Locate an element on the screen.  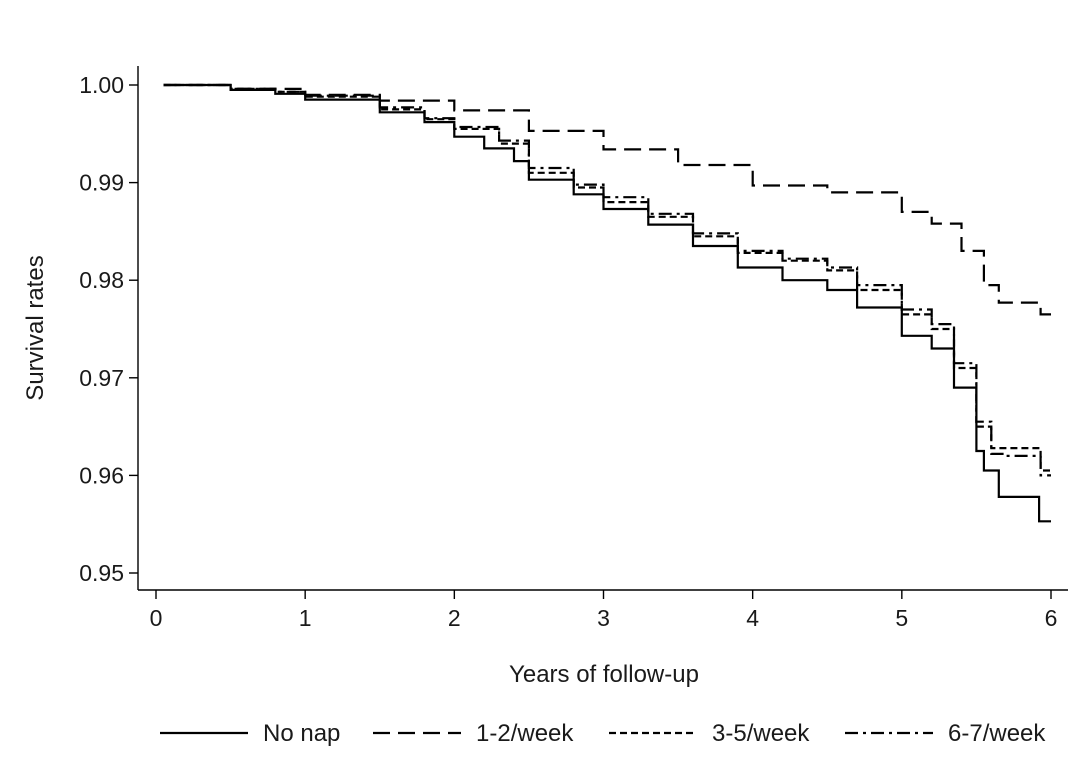
legend-label-2: 1-2/week is located at coordinates (525, 733).